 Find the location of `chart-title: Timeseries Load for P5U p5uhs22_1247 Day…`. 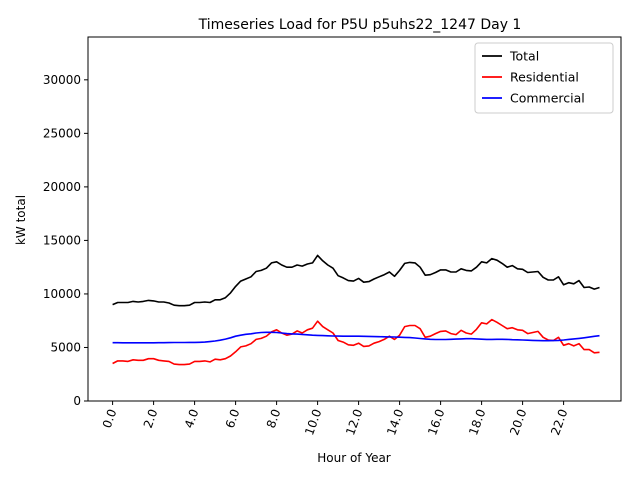

chart-title: Timeseries Load for P5U p5uhs22_1247 Day… is located at coordinates (360, 25).